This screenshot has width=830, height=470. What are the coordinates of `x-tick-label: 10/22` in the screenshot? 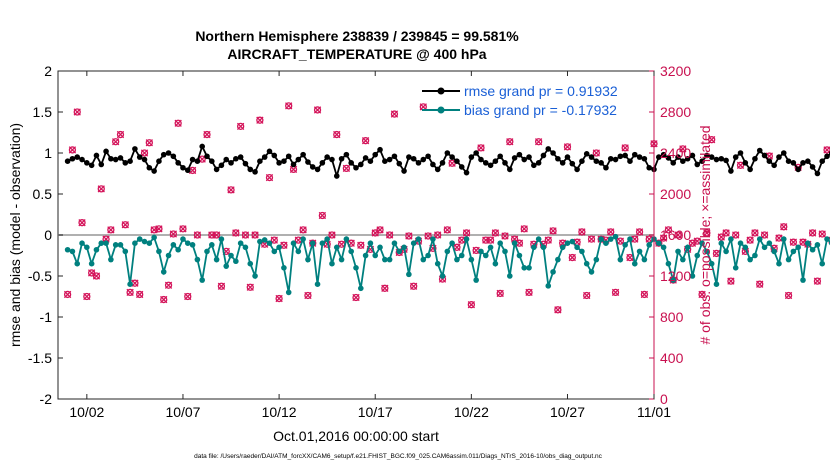 It's located at (471, 412).